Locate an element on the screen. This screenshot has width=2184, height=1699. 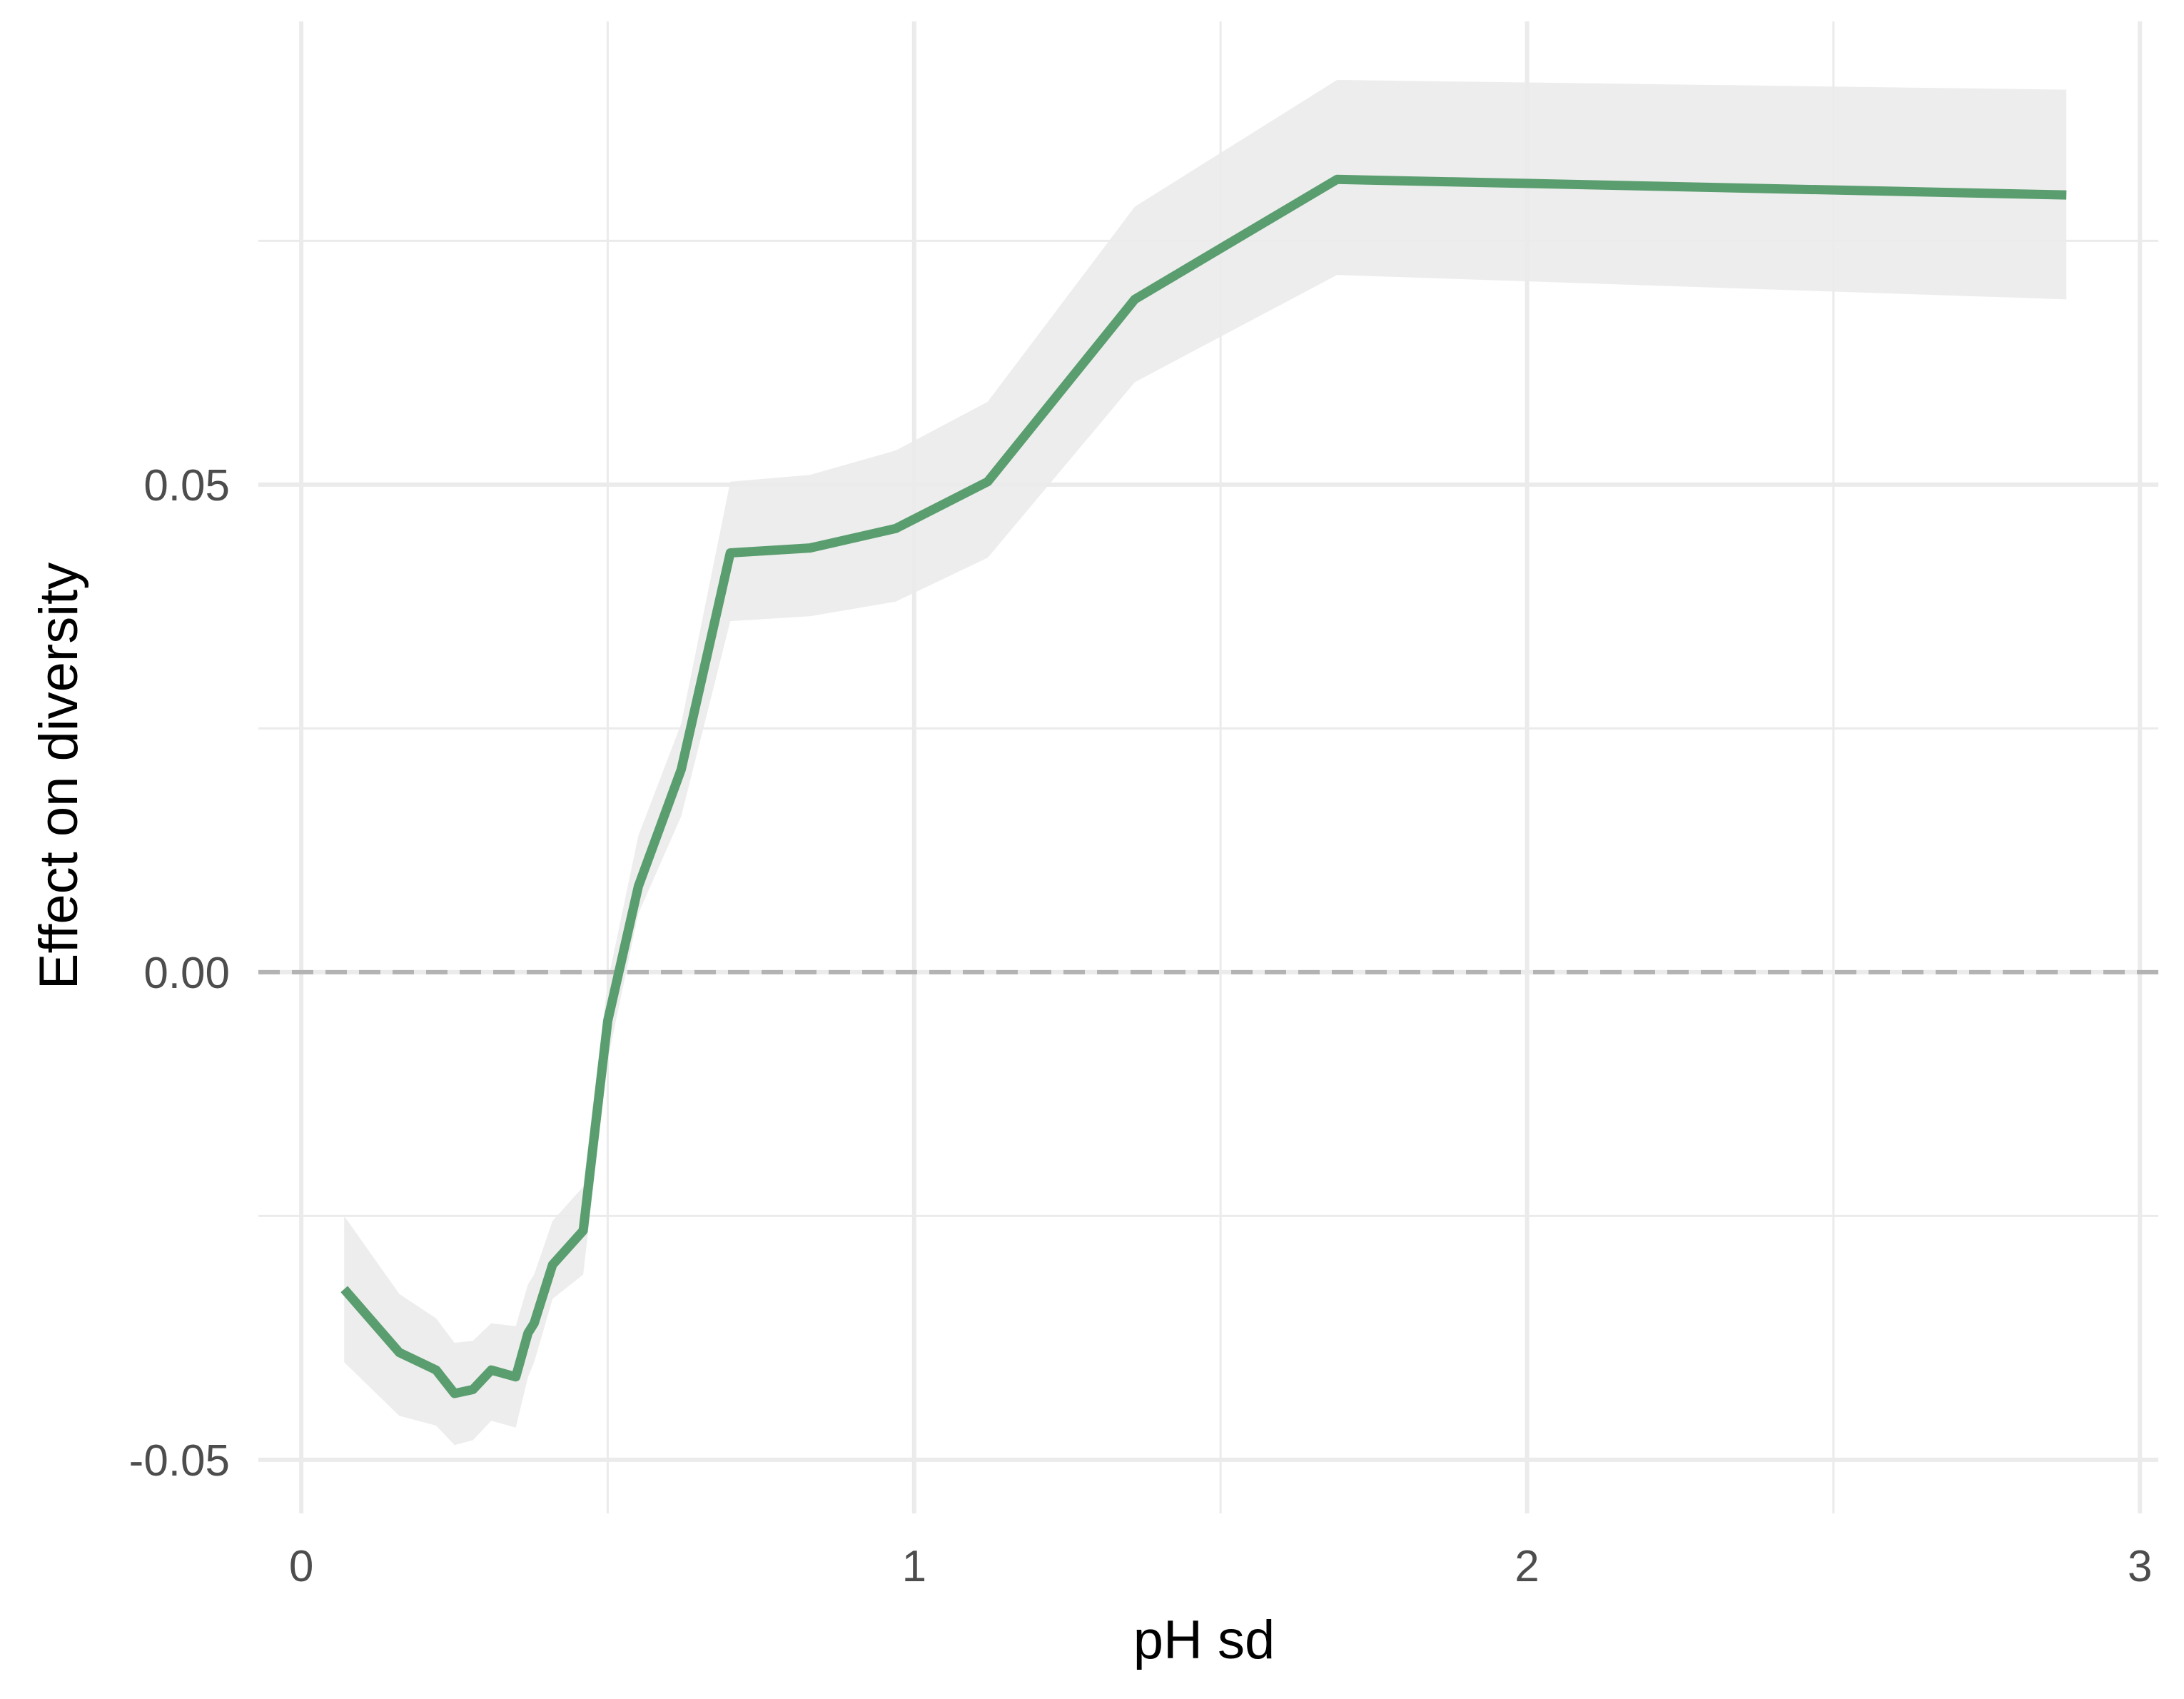
y-tick-labels: -0.05 0.00 0.05 is located at coordinates (179, 973).